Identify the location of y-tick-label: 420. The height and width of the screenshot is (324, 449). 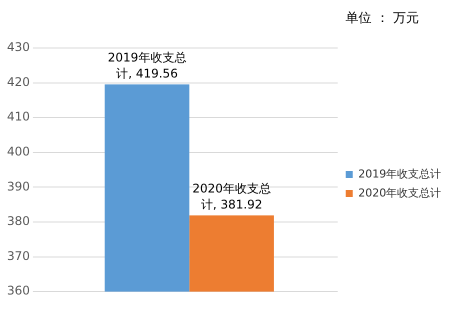
(18, 81).